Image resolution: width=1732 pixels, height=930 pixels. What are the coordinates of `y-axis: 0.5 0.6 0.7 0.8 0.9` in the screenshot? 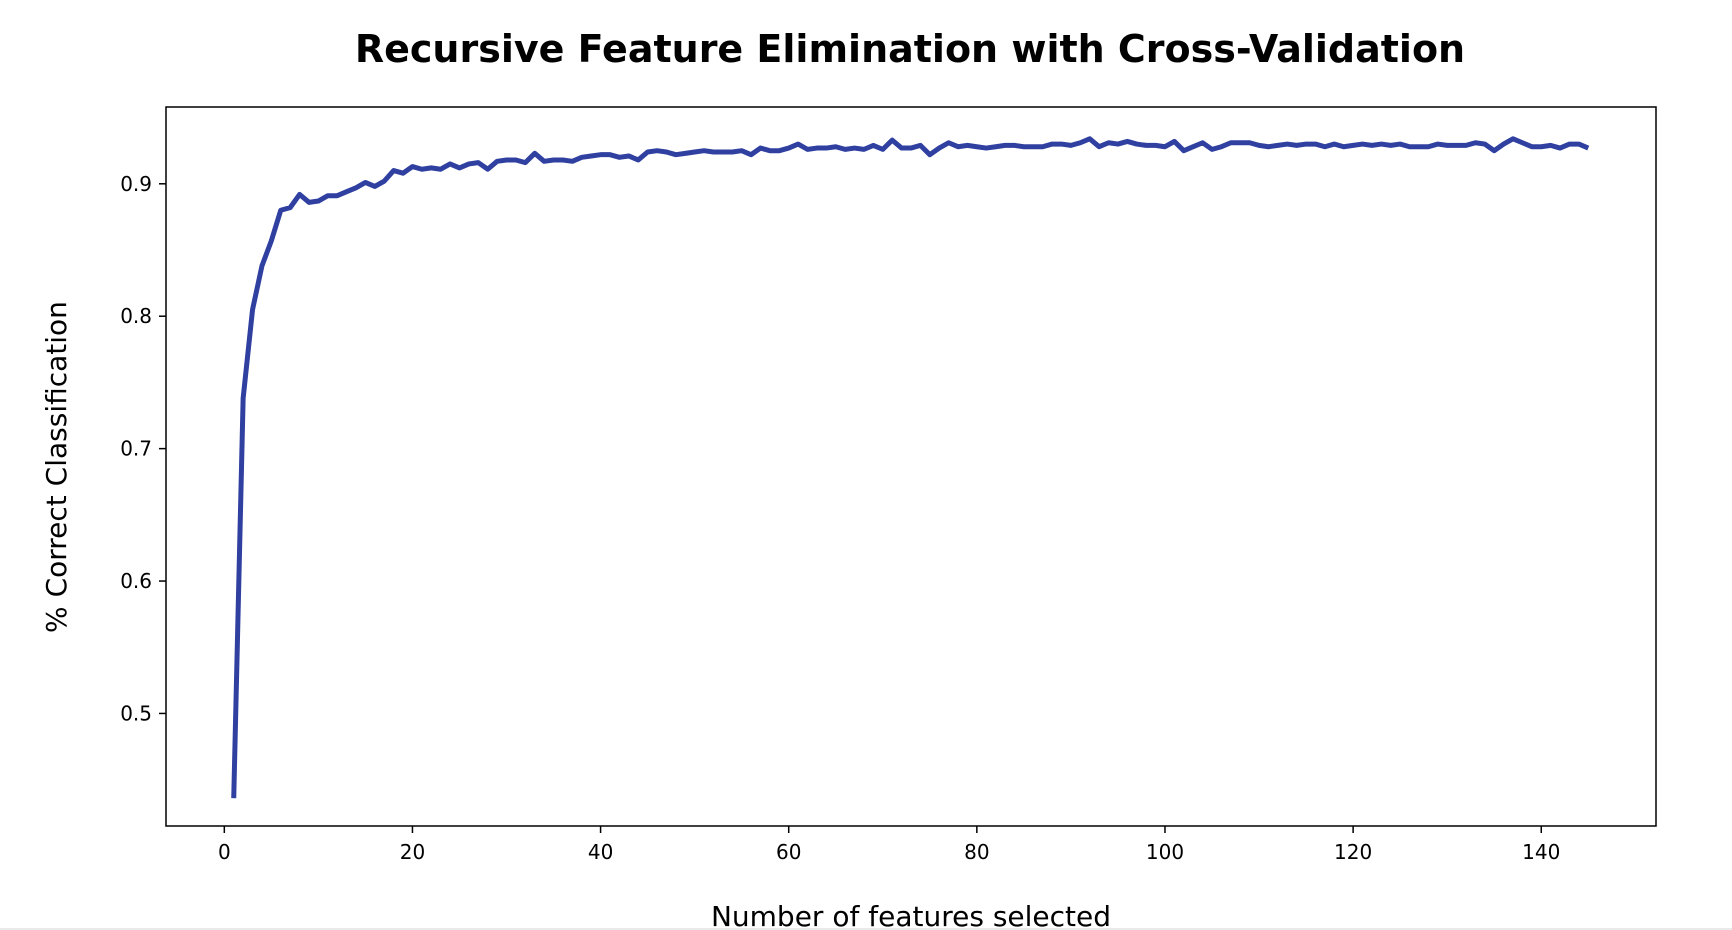 It's located at (143, 448).